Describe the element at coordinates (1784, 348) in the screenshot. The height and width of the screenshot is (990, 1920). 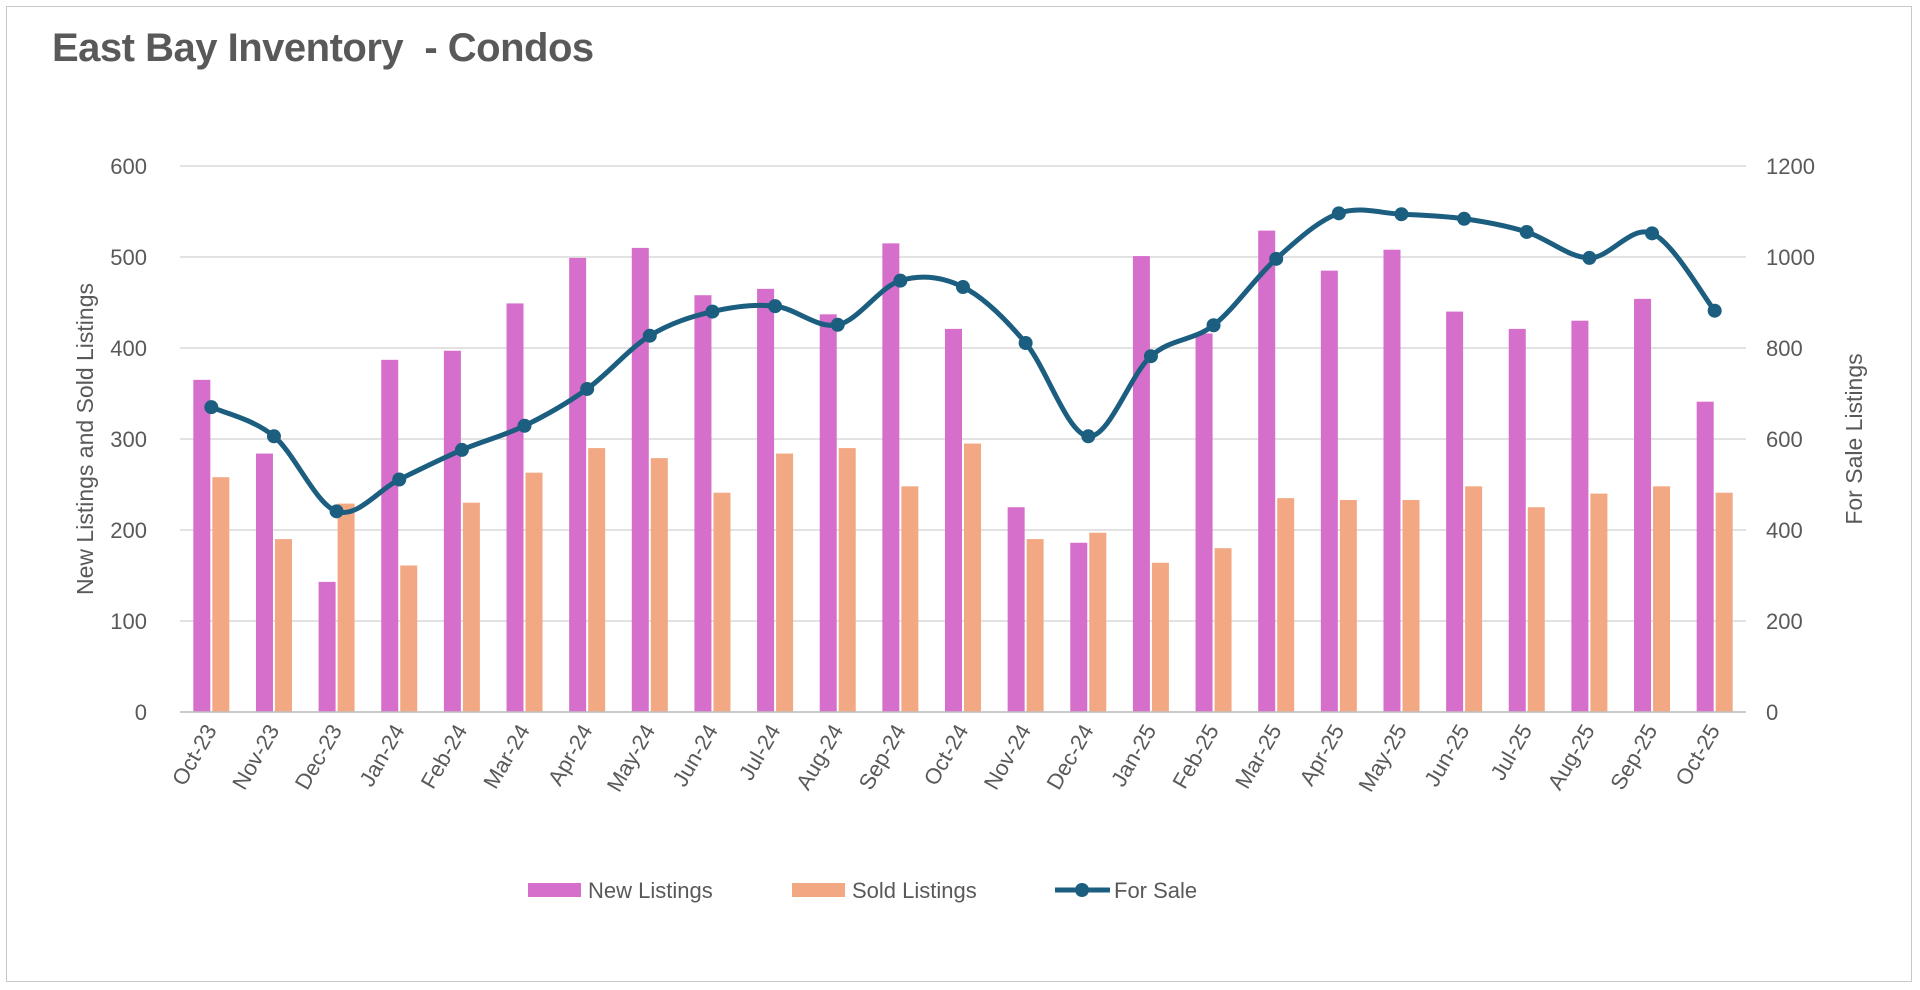
I see `y2-tick-label: 800` at that location.